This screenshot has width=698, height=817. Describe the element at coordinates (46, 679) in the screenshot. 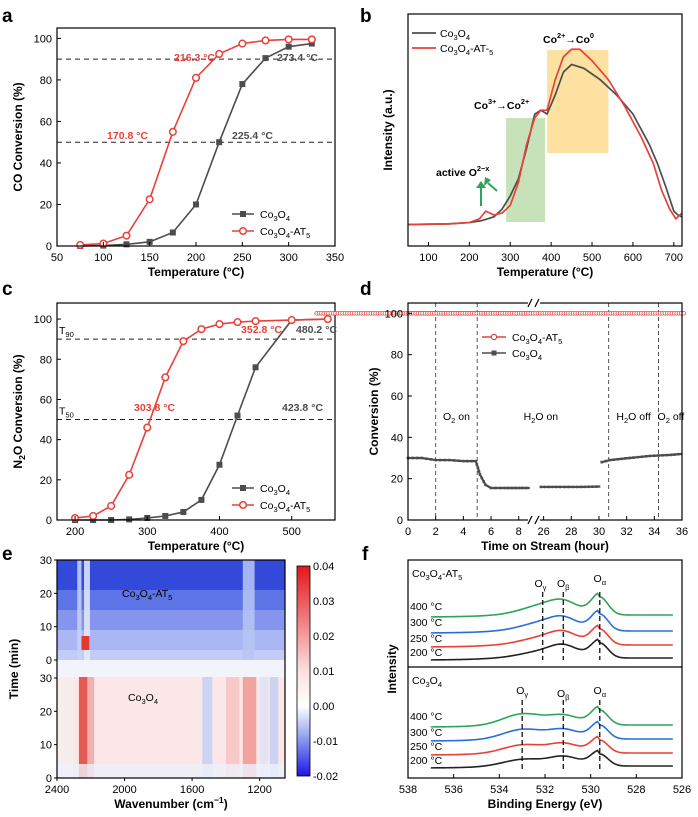

I see `y-tick-label: 30` at that location.